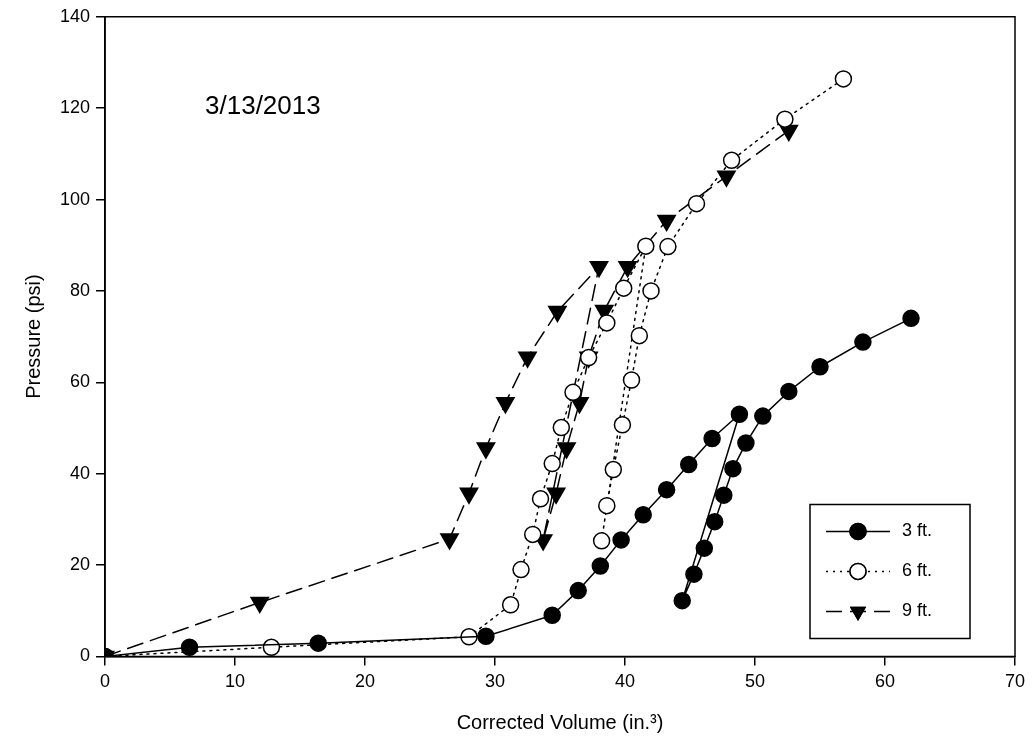  Describe the element at coordinates (917, 610) in the screenshot. I see `legend-label: 9 ft.` at that location.